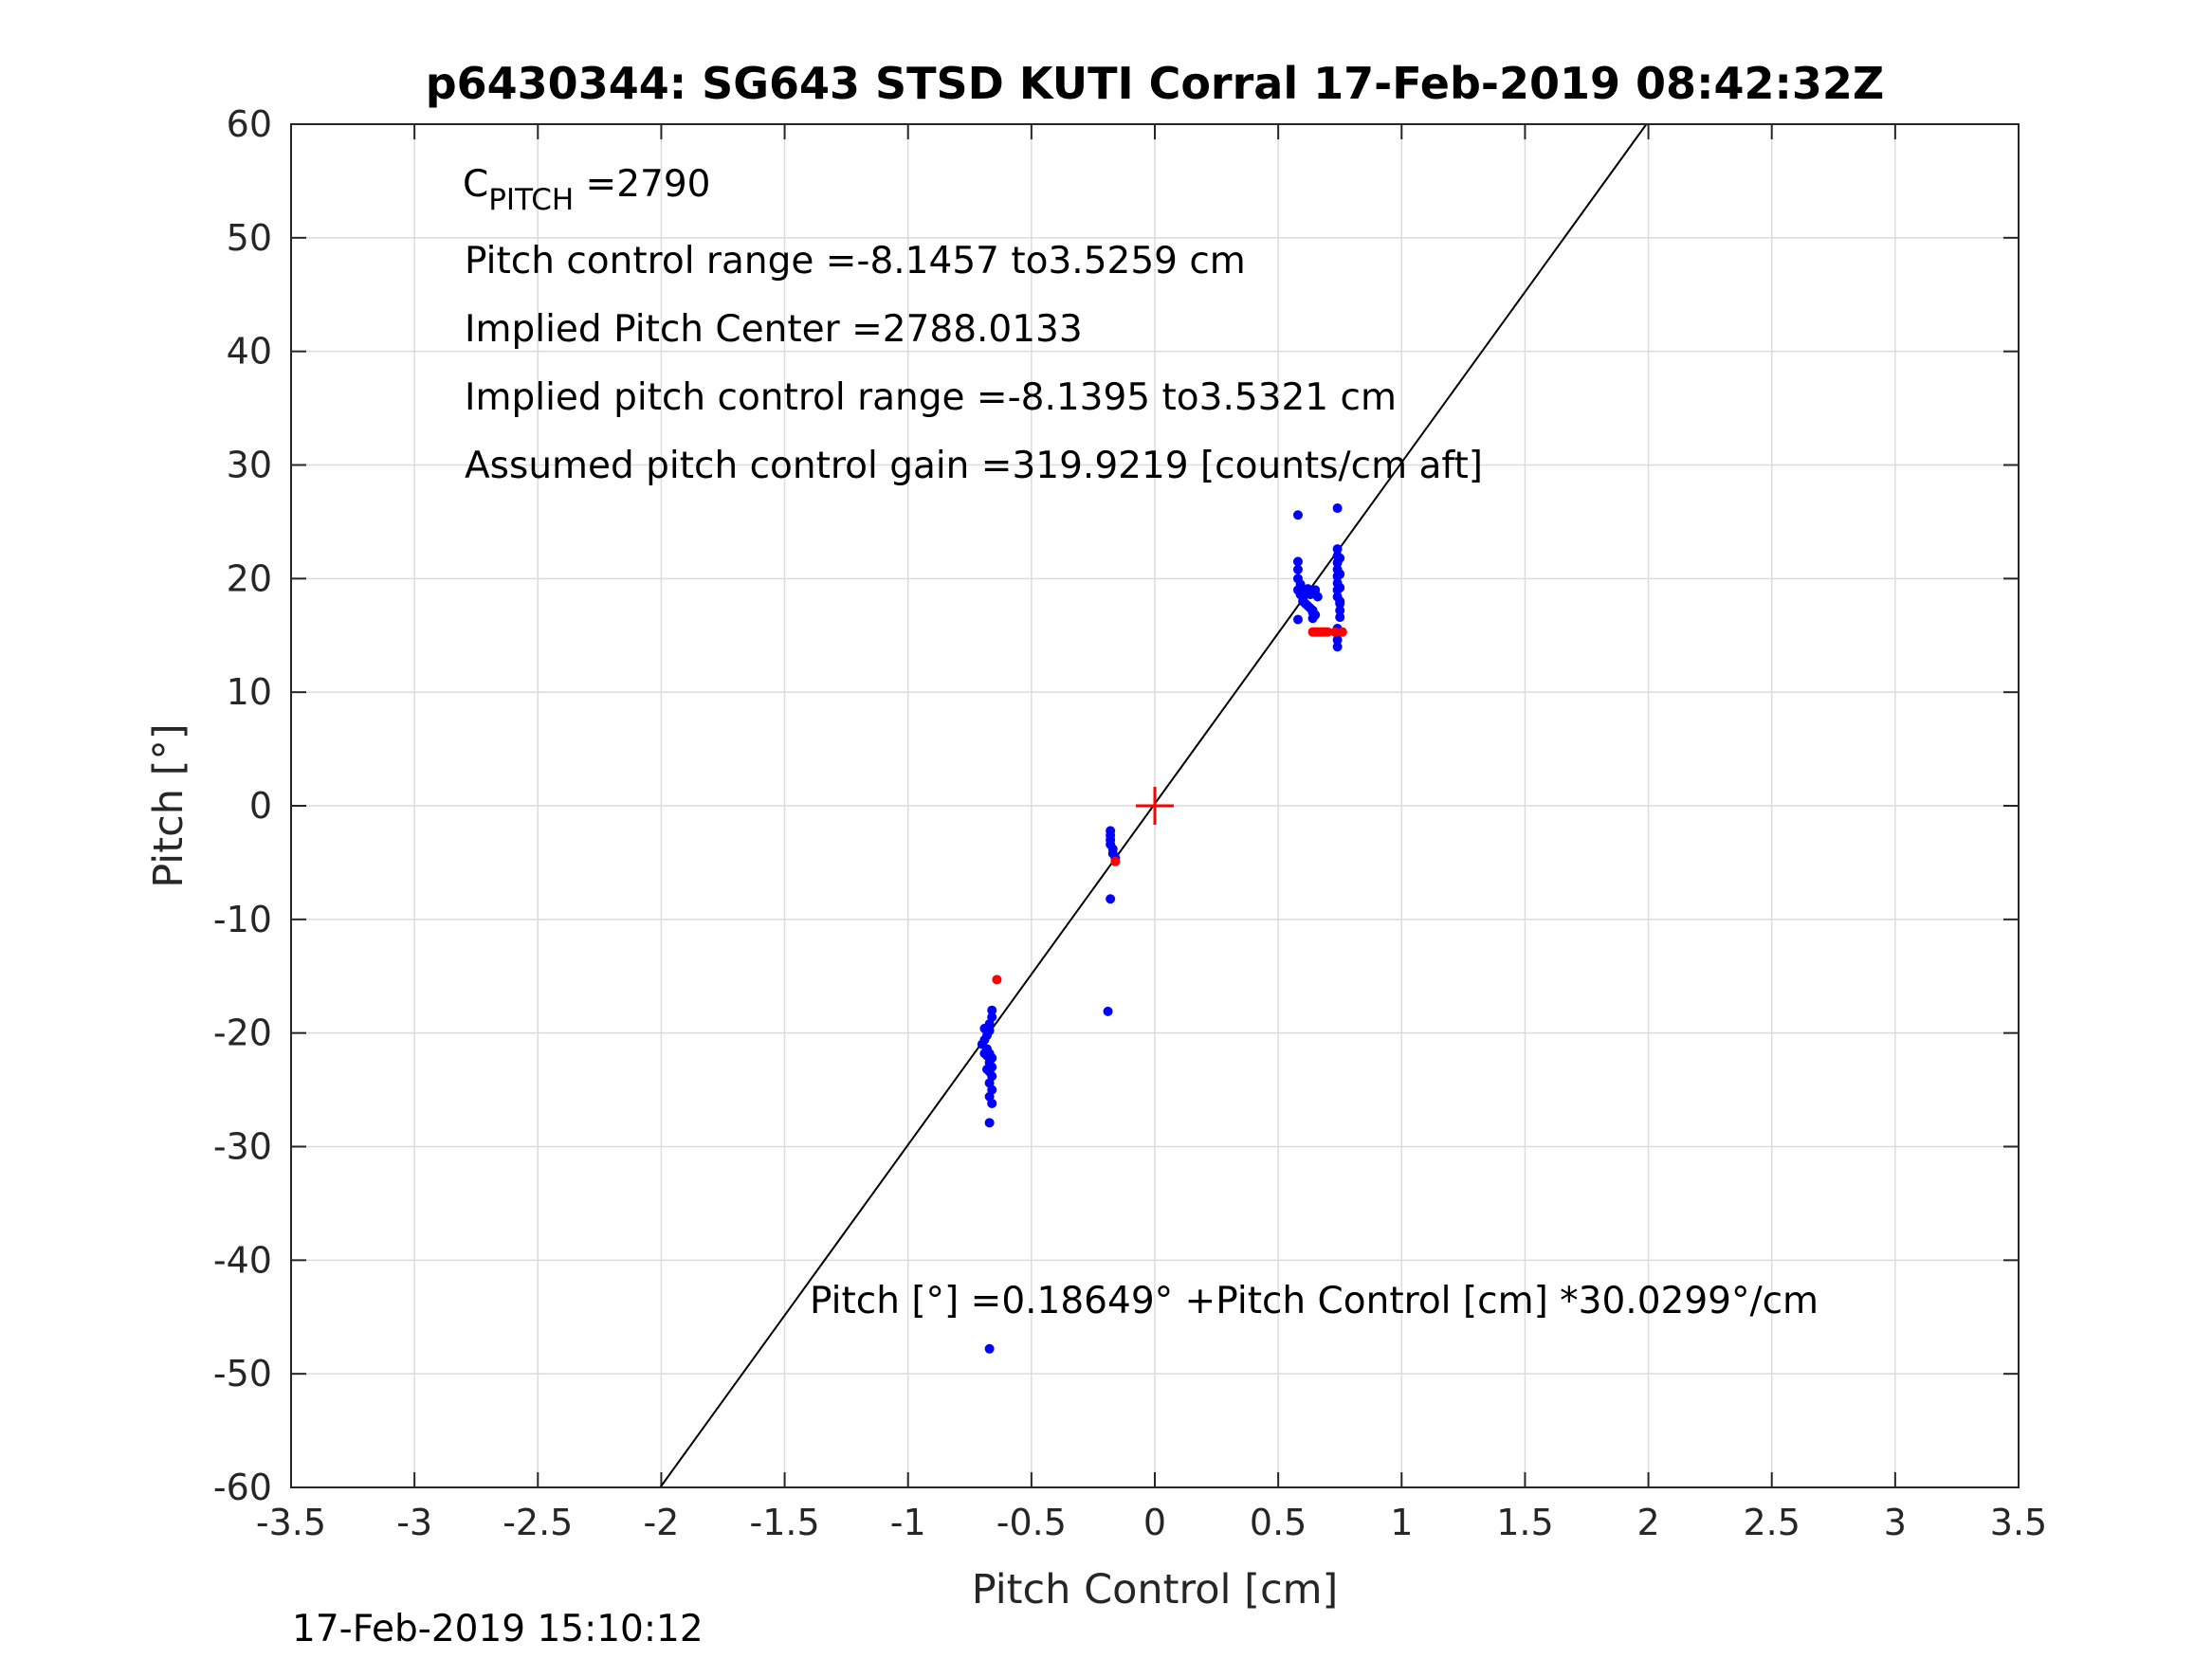 This screenshot has width=2212, height=1659. What do you see at coordinates (249, 352) in the screenshot?
I see `y-tick-label: 40` at bounding box center [249, 352].